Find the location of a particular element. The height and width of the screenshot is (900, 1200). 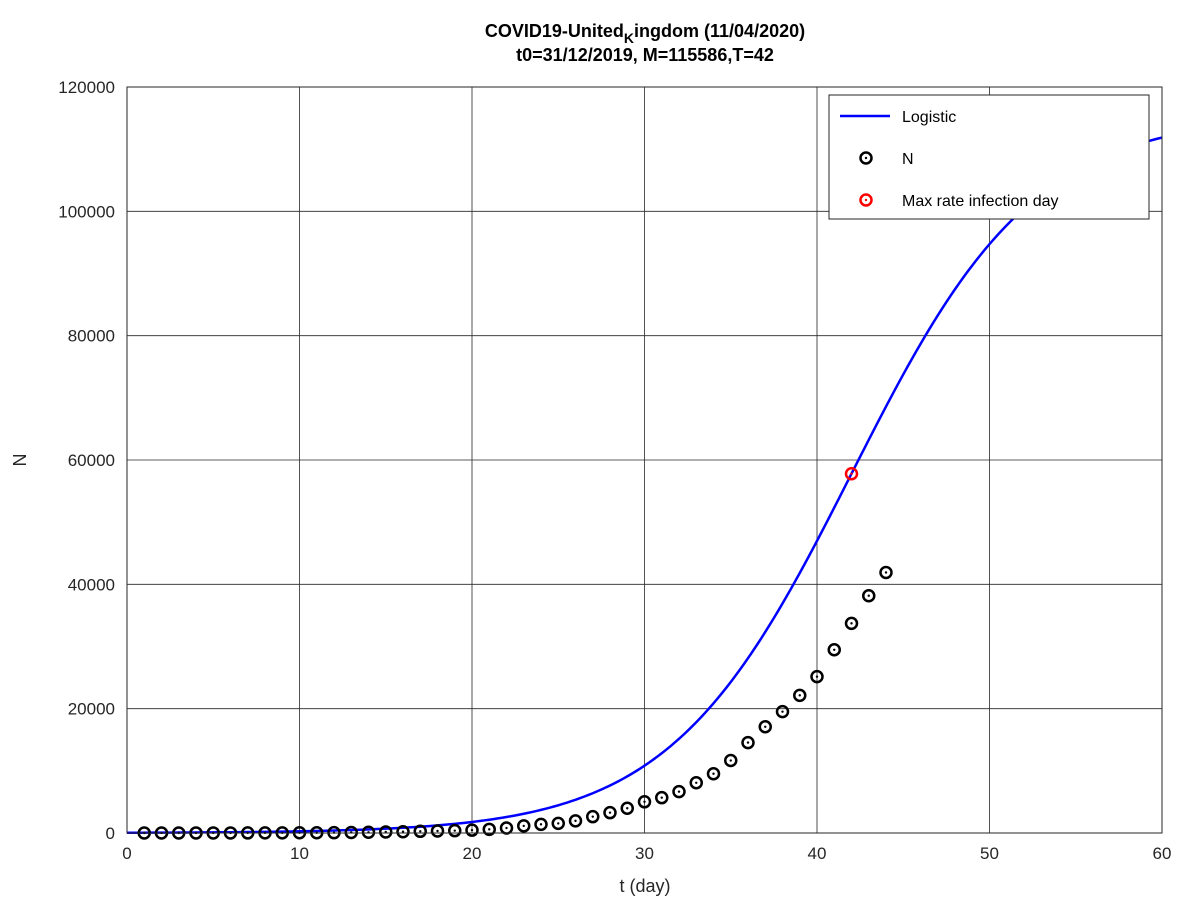

legend-n-marker is located at coordinates (866, 158).